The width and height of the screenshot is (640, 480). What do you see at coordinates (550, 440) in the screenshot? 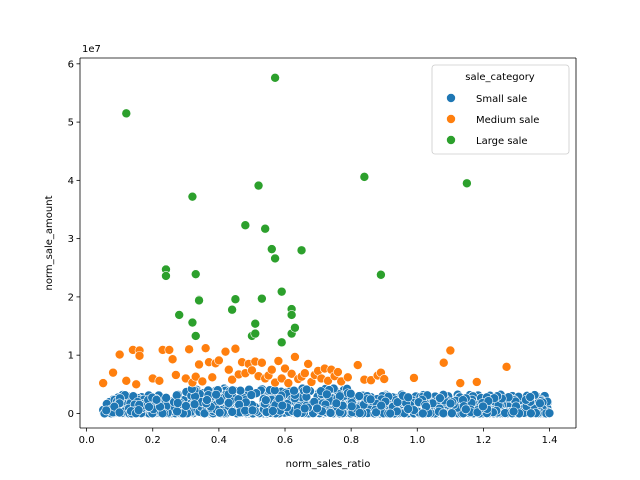
I see `x-tick-label: 1.4` at bounding box center [550, 440].